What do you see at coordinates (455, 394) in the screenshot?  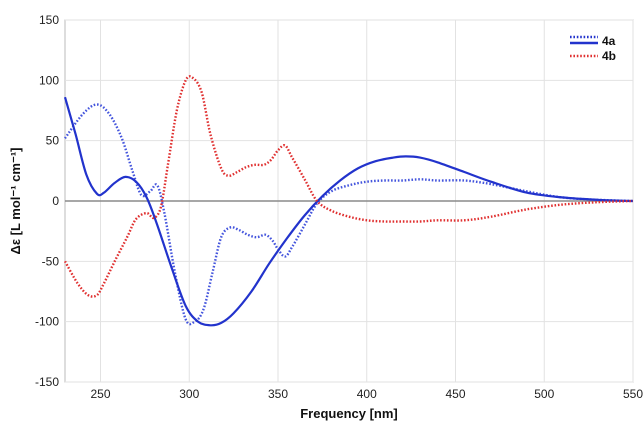 I see `x-tick-label: 450` at bounding box center [455, 394].